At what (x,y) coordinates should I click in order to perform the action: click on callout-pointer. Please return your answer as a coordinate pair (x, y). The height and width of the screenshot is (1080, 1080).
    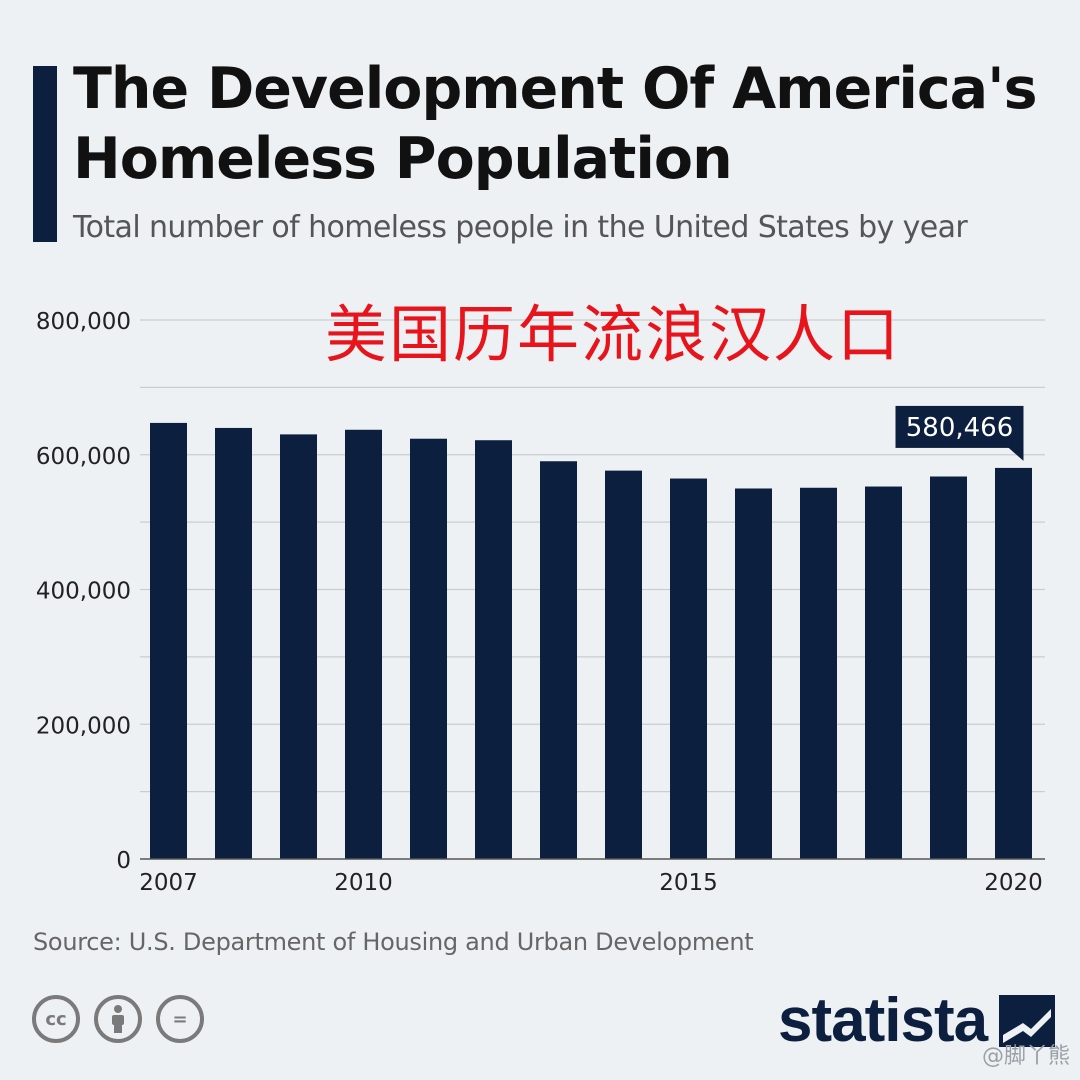
    Looking at the image, I should click on (1015, 453).